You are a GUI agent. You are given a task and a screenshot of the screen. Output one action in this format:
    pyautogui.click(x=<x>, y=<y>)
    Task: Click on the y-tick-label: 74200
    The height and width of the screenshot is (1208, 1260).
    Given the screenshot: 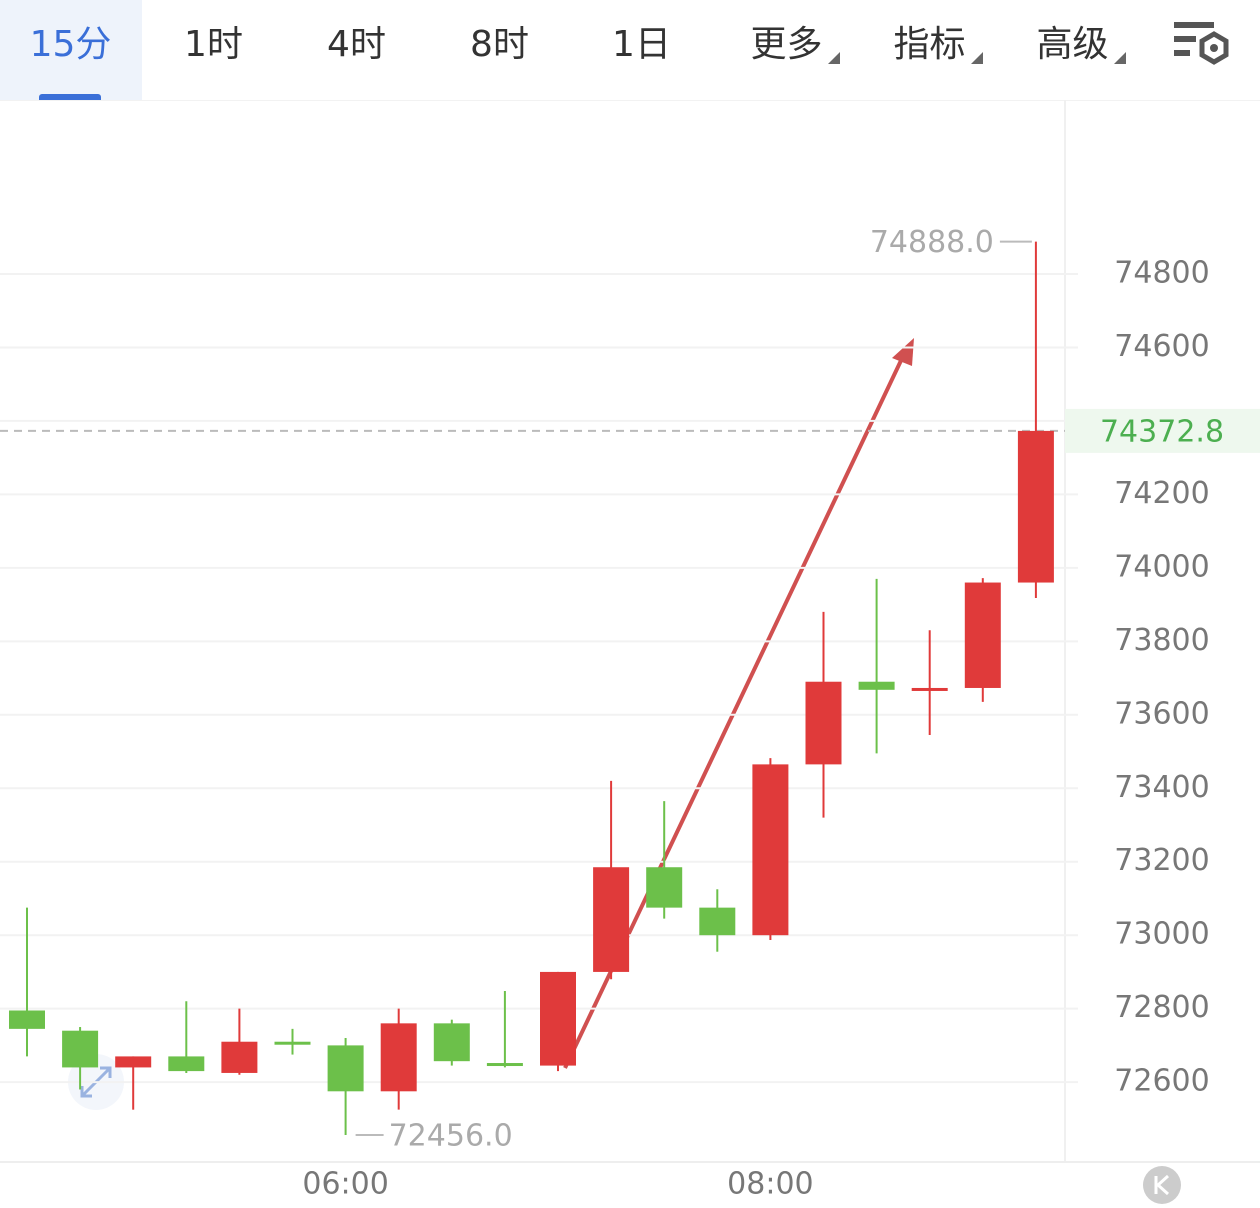 What is the action you would take?
    pyautogui.click(x=1161, y=493)
    